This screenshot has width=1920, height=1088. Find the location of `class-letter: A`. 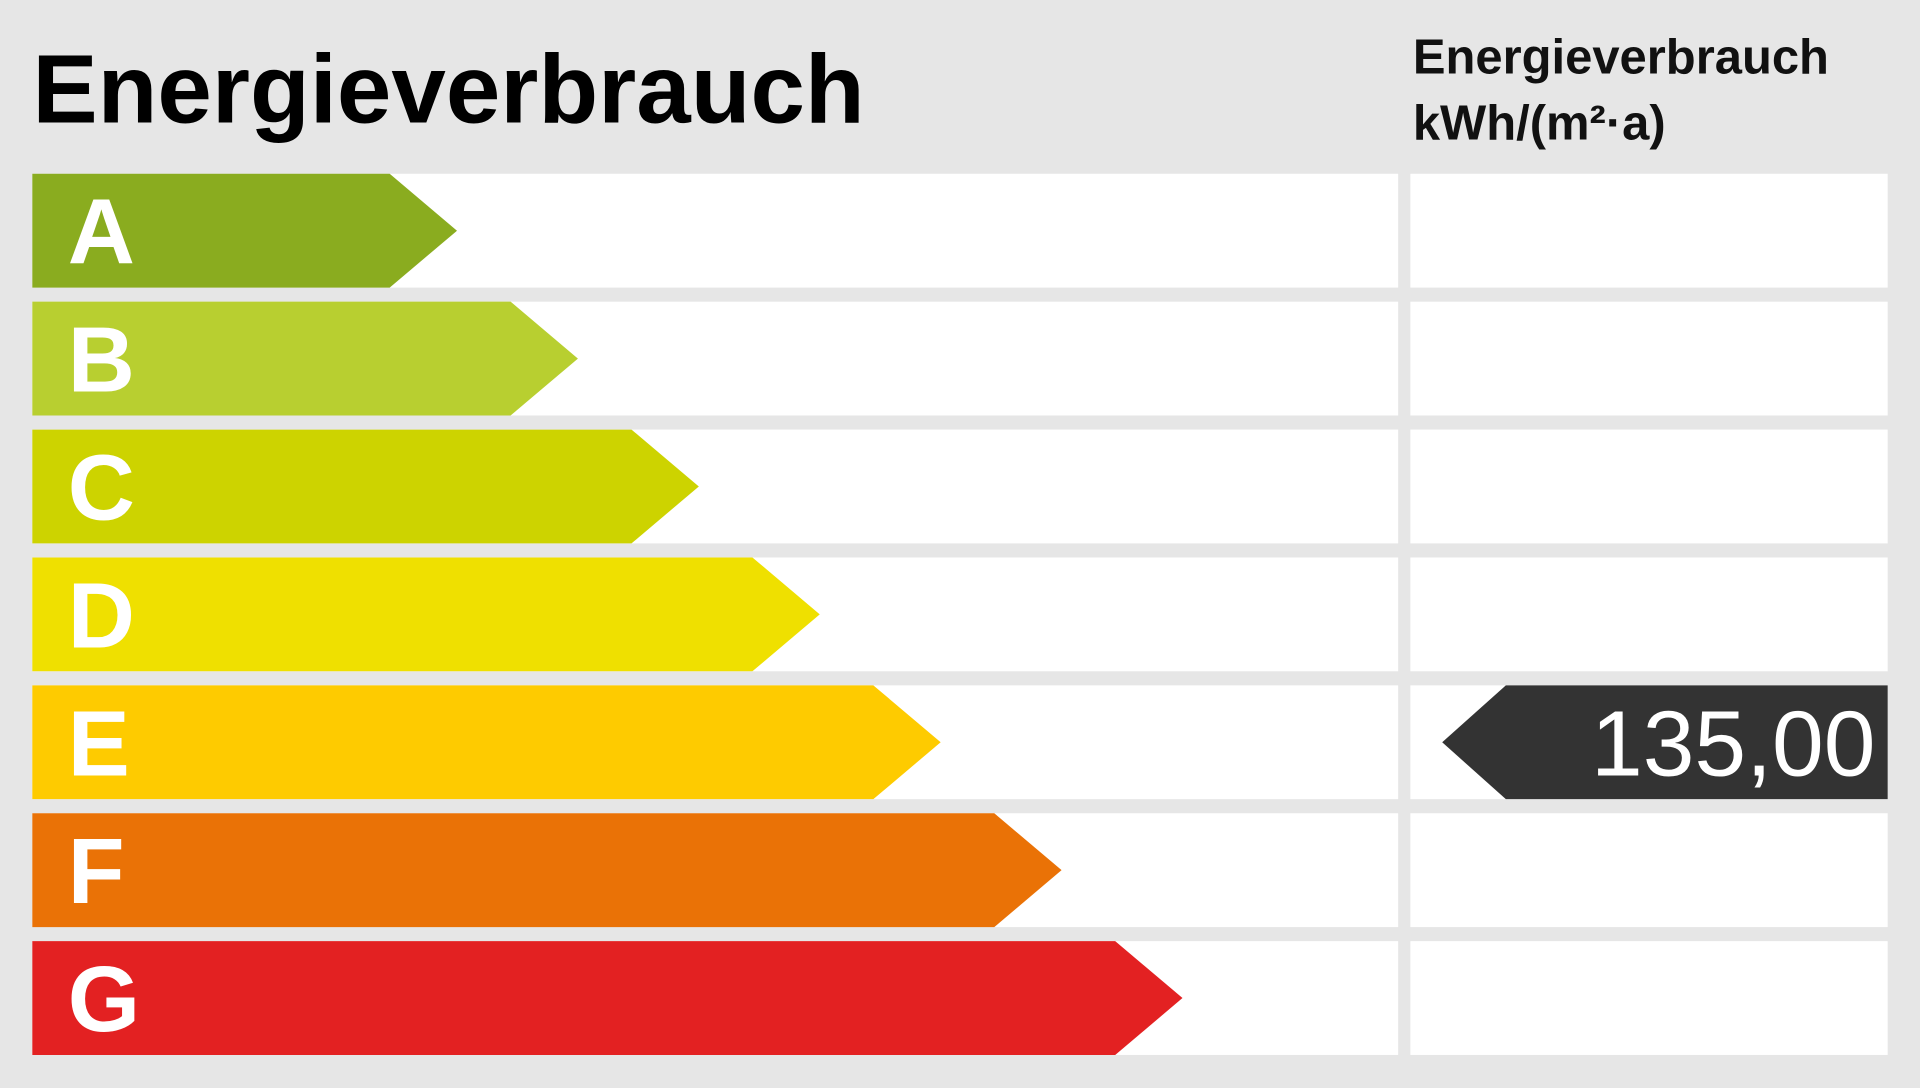

class-letter: A is located at coordinates (101, 232).